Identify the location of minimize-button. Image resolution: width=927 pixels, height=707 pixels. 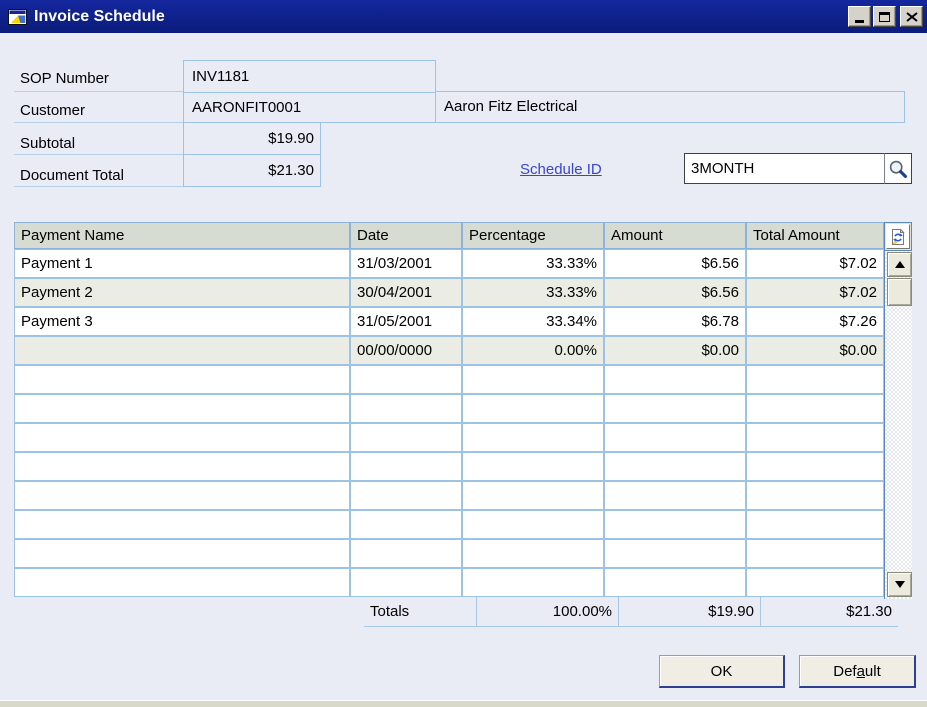
(859, 16).